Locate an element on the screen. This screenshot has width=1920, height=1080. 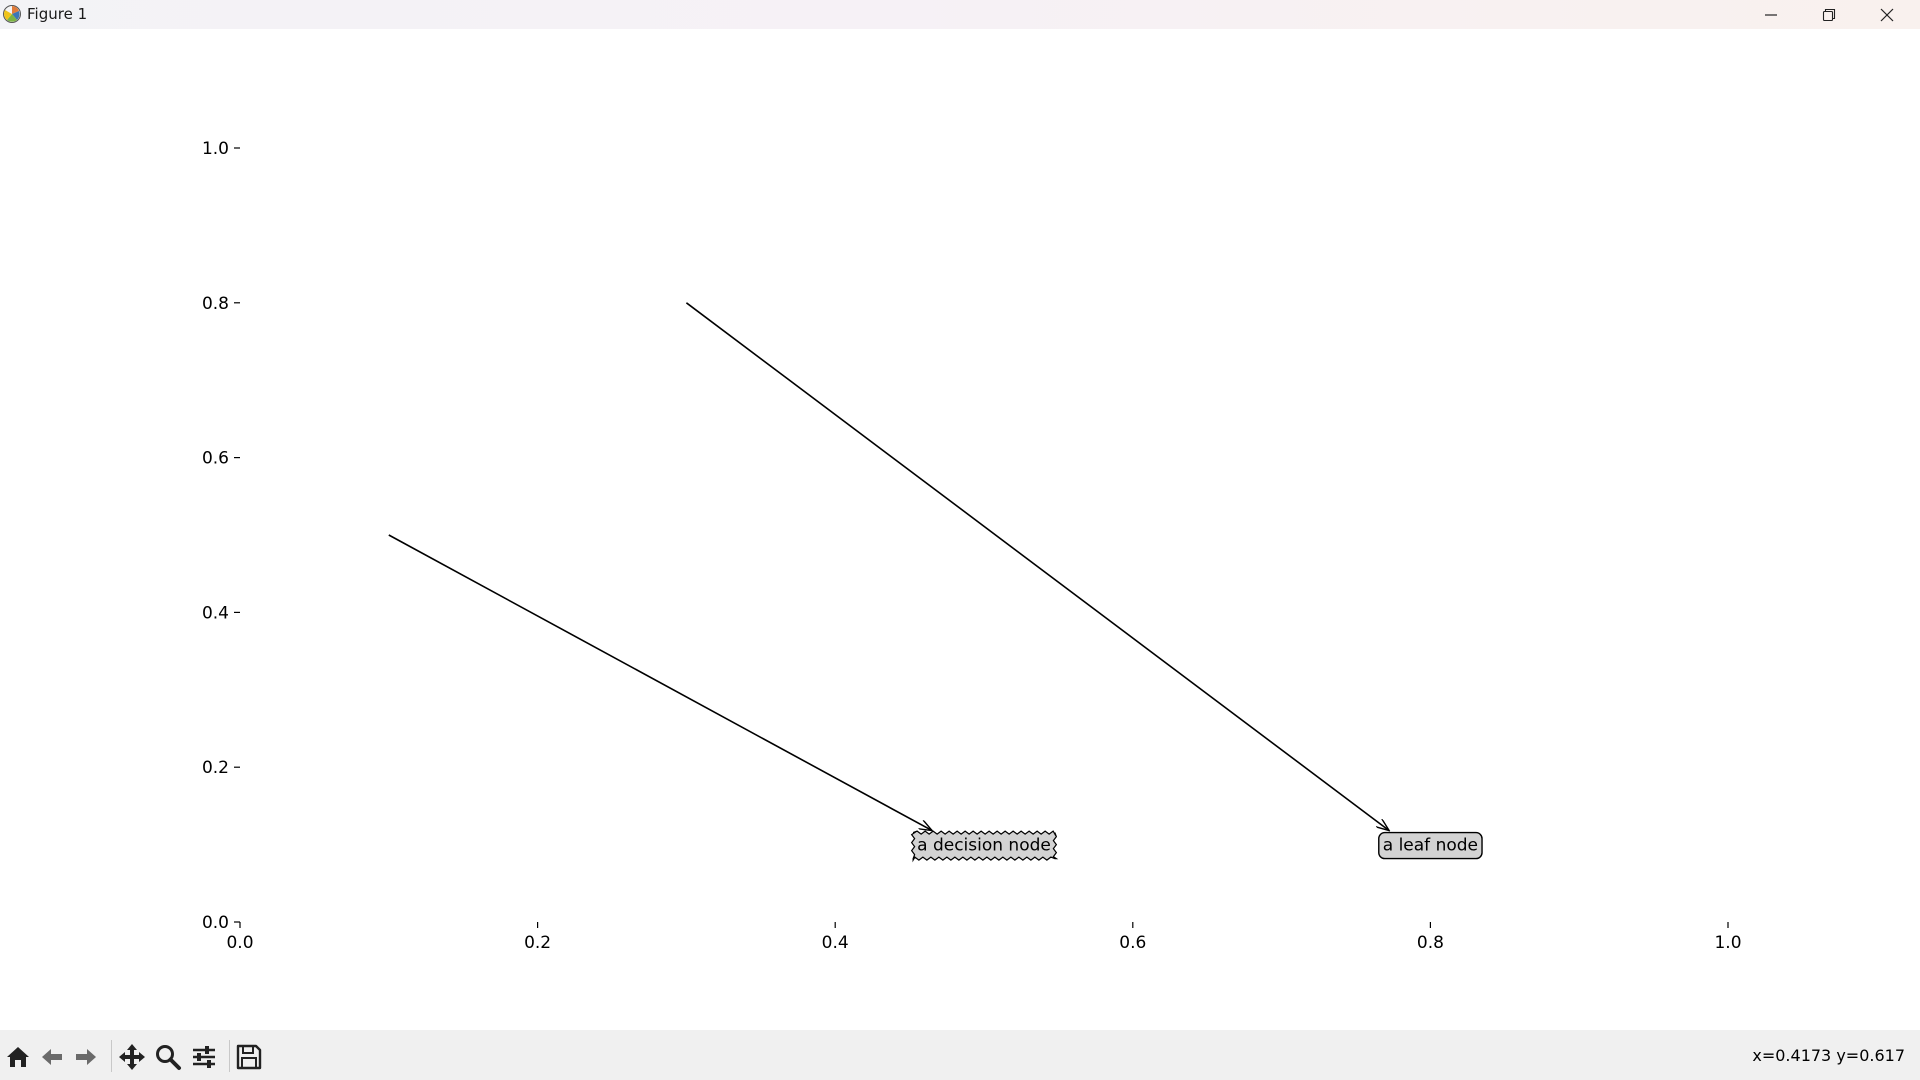
zoom-button is located at coordinates (168, 1057).